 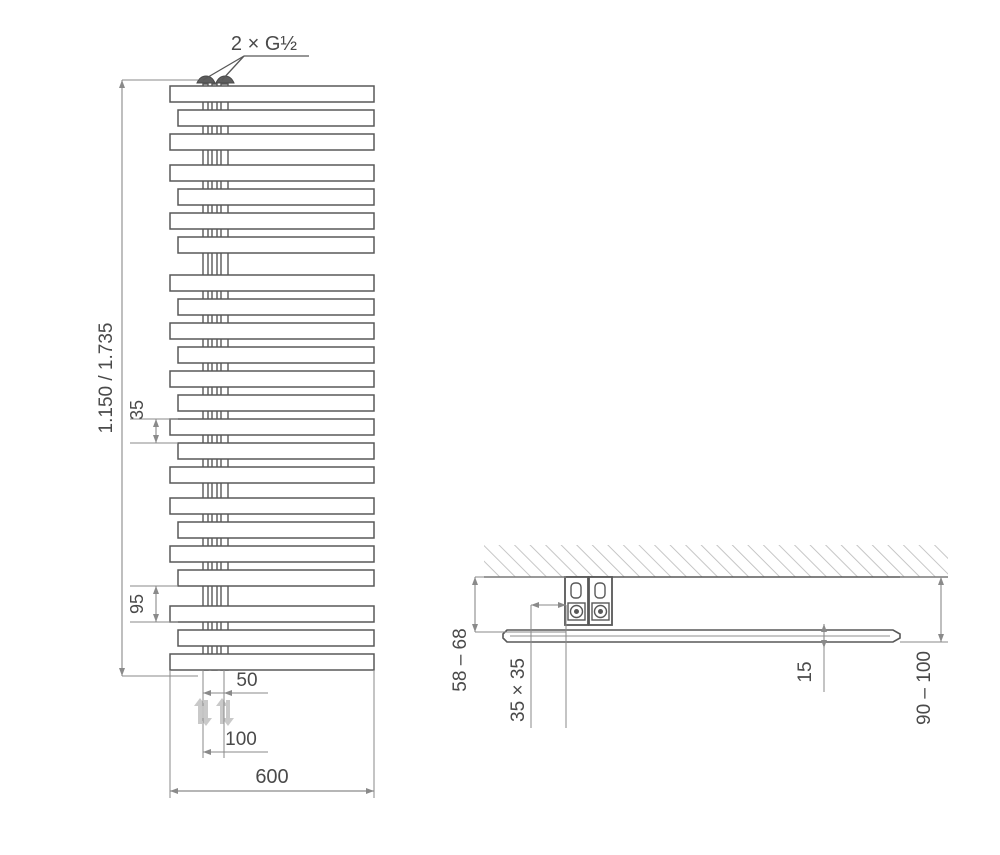 I want to click on dimension-connection-spacing: 100, so click(x=235, y=729).